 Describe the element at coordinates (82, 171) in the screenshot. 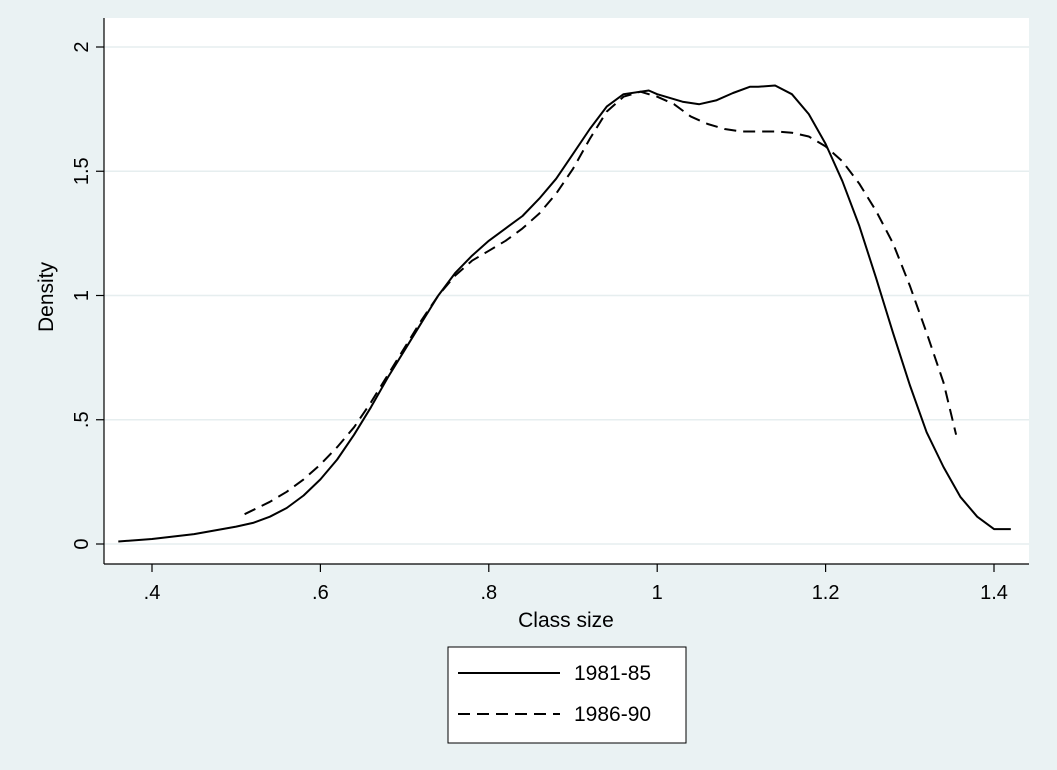

I see `y-tick-label: 1.5` at that location.